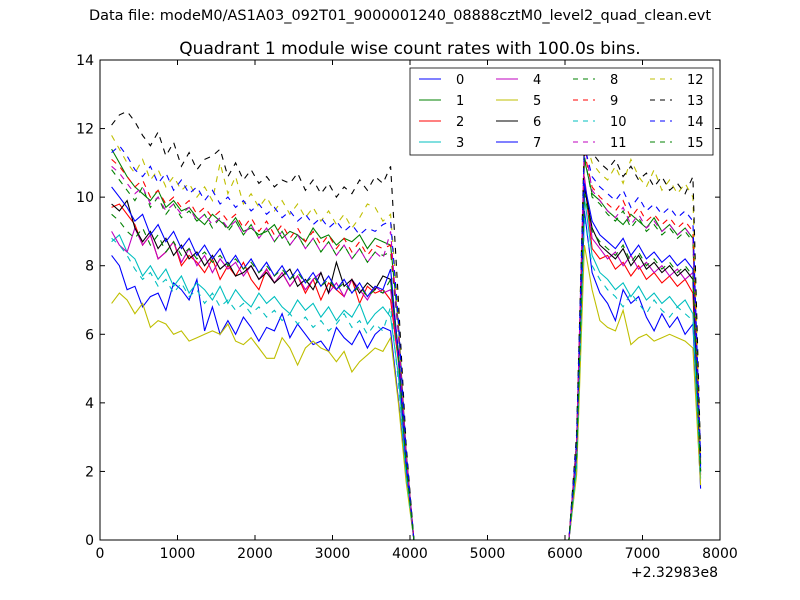 This screenshot has width=800, height=600. I want to click on legend-label-9: 9, so click(614, 101).